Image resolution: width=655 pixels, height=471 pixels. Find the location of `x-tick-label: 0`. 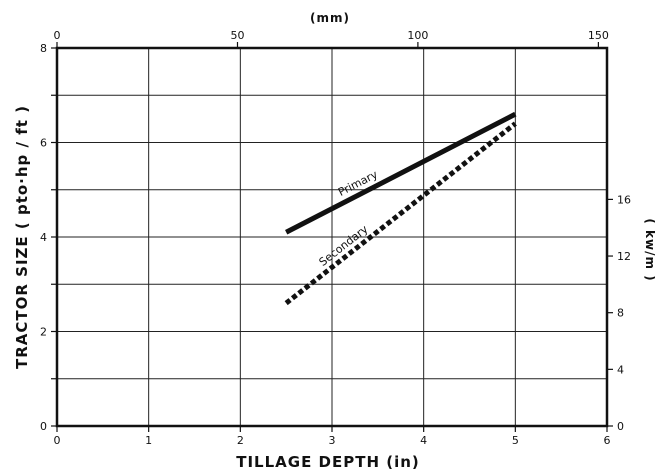

x-tick-label: 0 is located at coordinates (57, 440).